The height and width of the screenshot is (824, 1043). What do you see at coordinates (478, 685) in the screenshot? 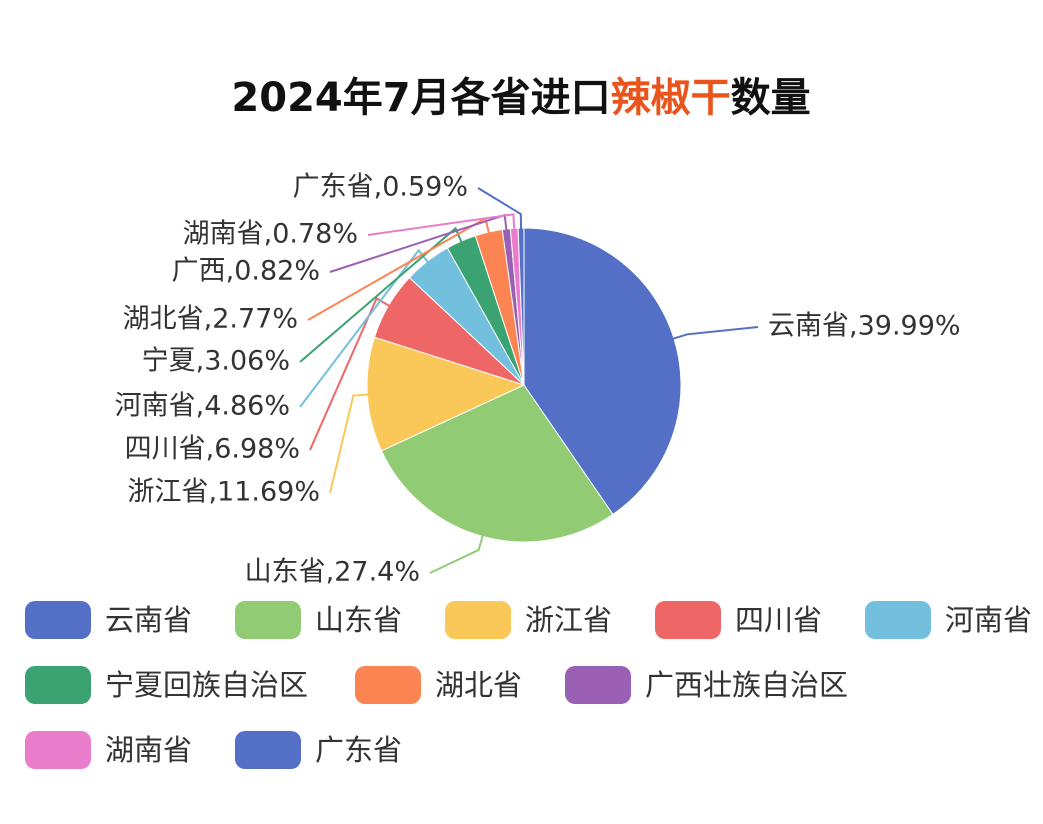
I see `legend-label: 湖北省` at bounding box center [478, 685].